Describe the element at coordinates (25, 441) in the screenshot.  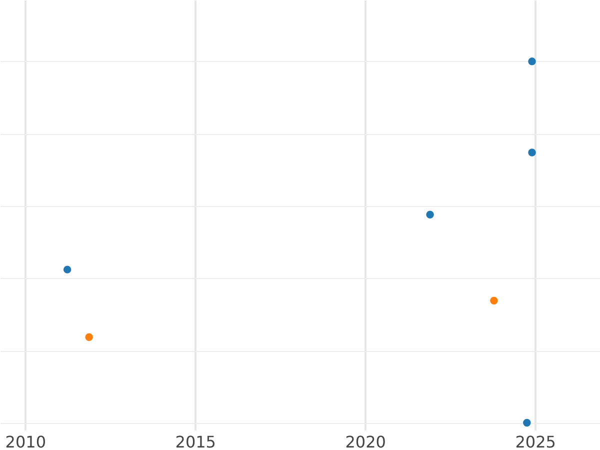
I see `x-tick-label: 2010` at that location.